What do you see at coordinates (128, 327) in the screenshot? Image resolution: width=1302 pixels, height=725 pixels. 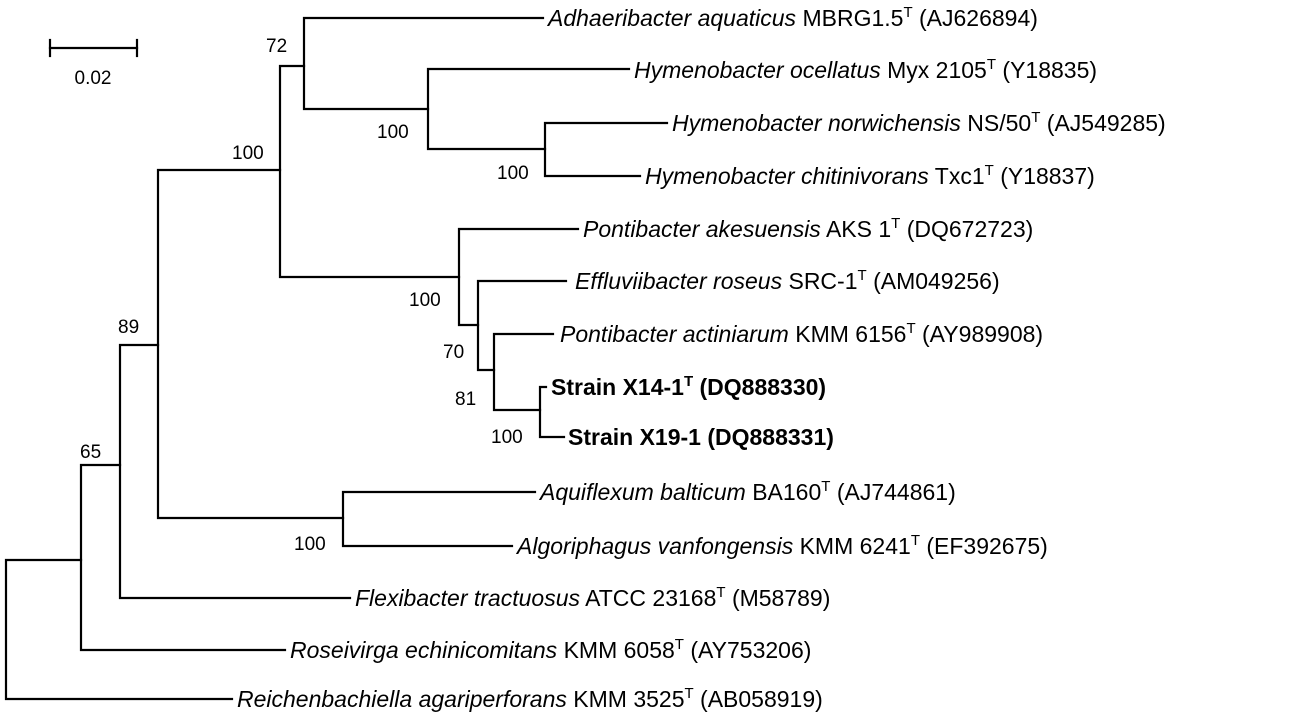 I see `bootstrap-89: 89` at bounding box center [128, 327].